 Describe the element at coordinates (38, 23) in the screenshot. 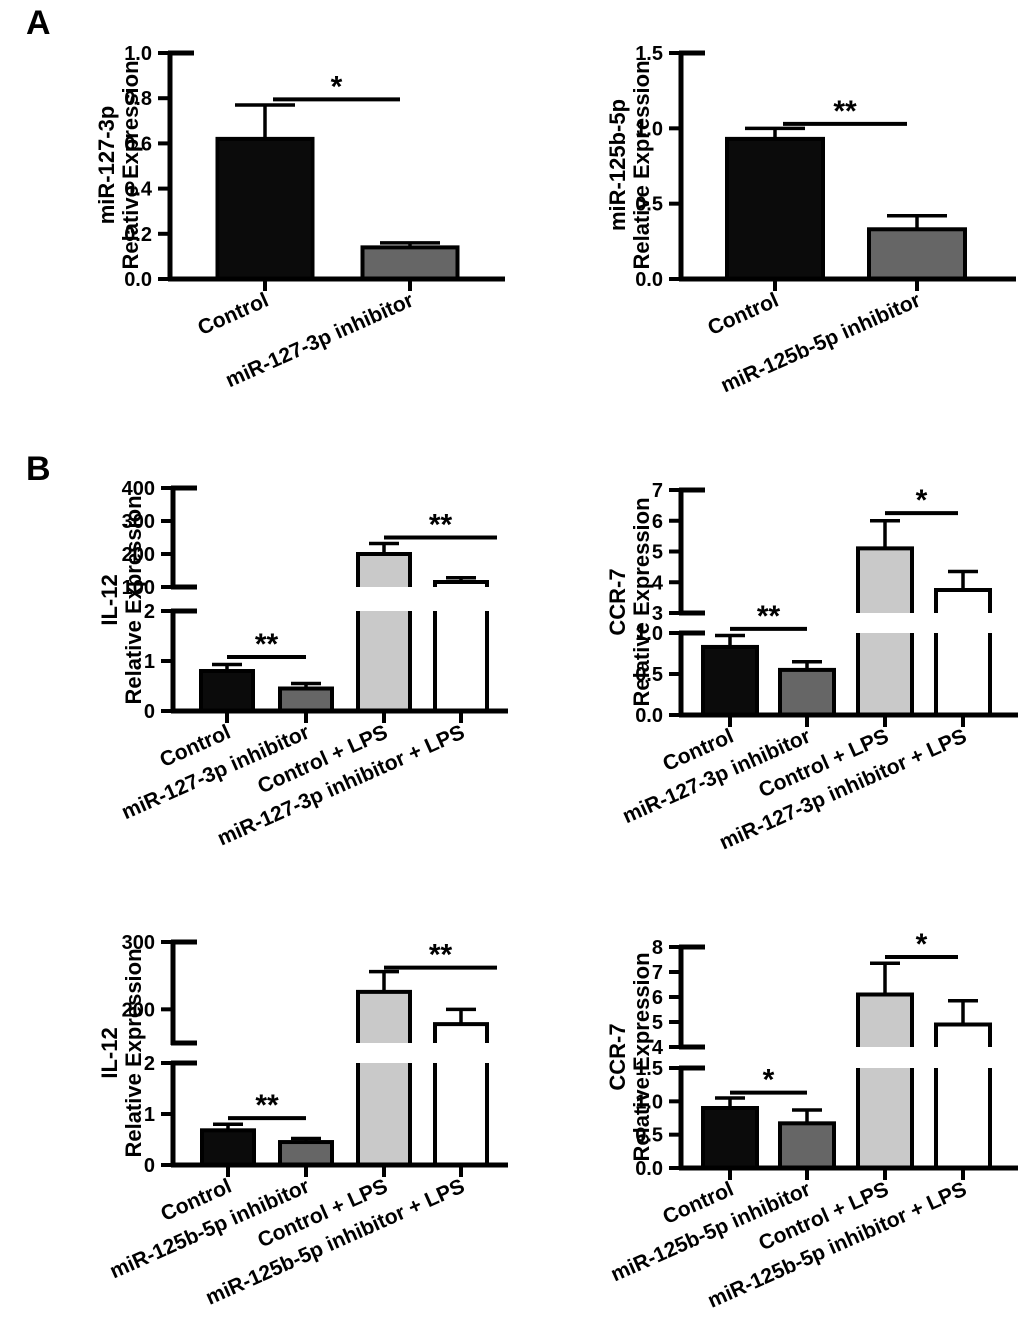

I see `panel-a-label: A` at that location.